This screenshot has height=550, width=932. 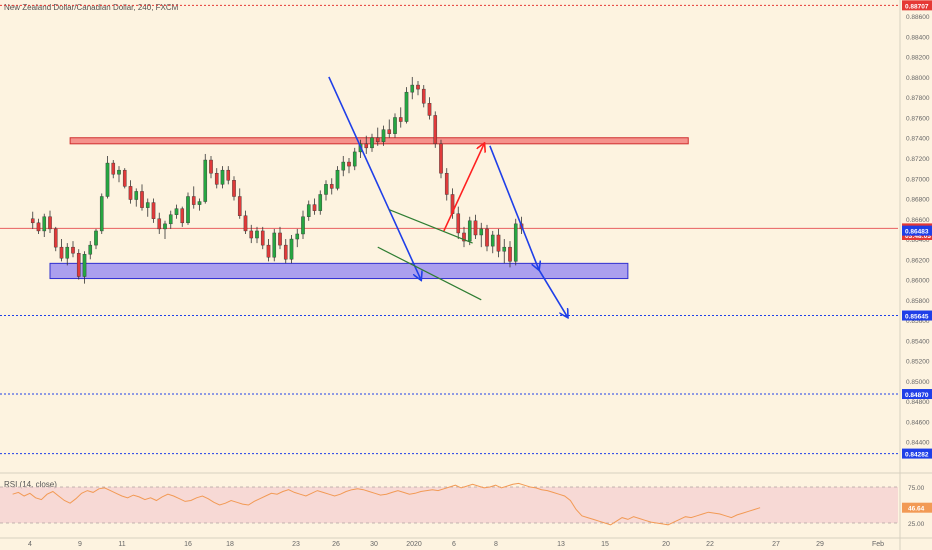 What do you see at coordinates (188, 544) in the screenshot?
I see `x-tick-label: 16` at bounding box center [188, 544].